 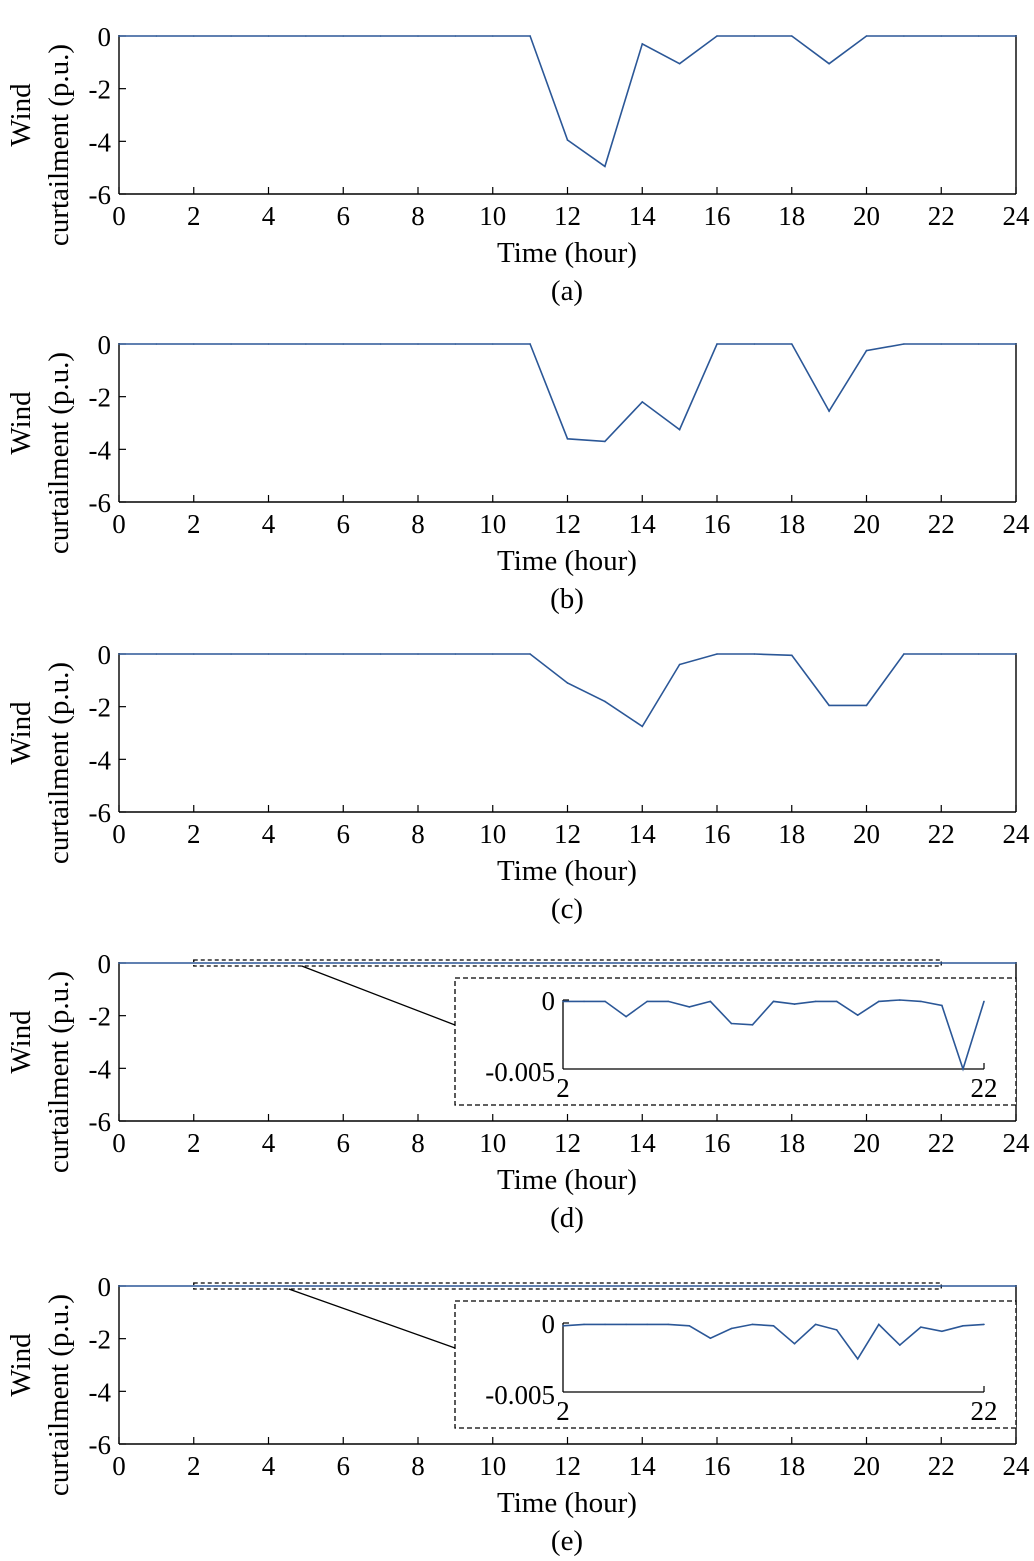 I want to click on x-tick-label: 2, so click(x=194, y=1466).